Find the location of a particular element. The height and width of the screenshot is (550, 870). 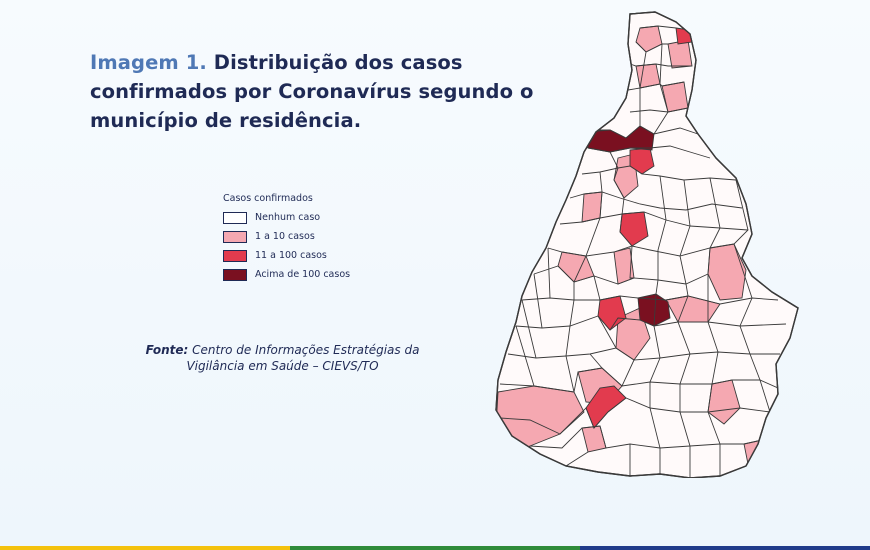

legend-label-none: Nenhum caso is located at coordinates (288, 217).